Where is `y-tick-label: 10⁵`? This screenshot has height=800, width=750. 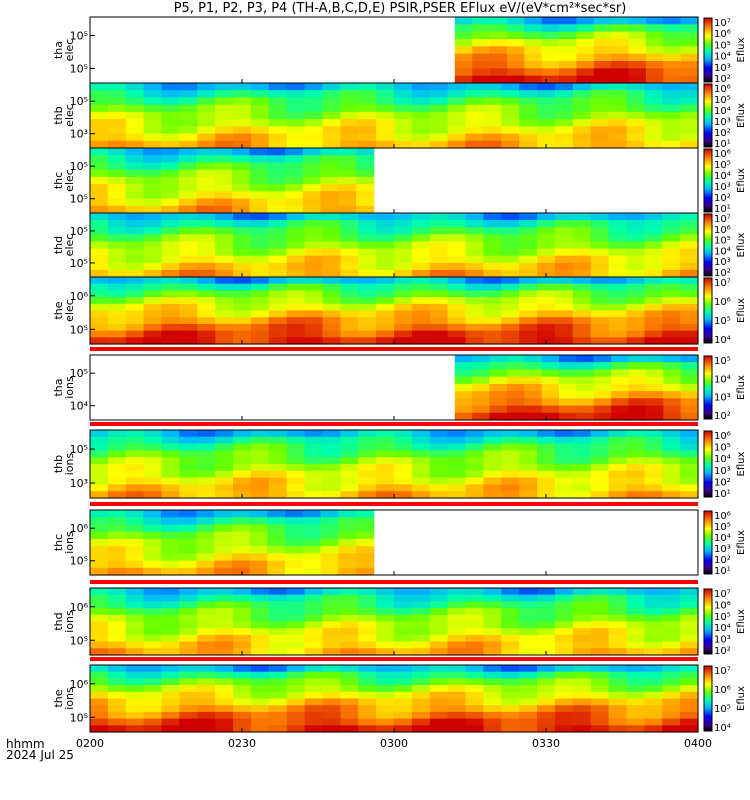 y-tick-label: 10⁵ is located at coordinates (79, 640).